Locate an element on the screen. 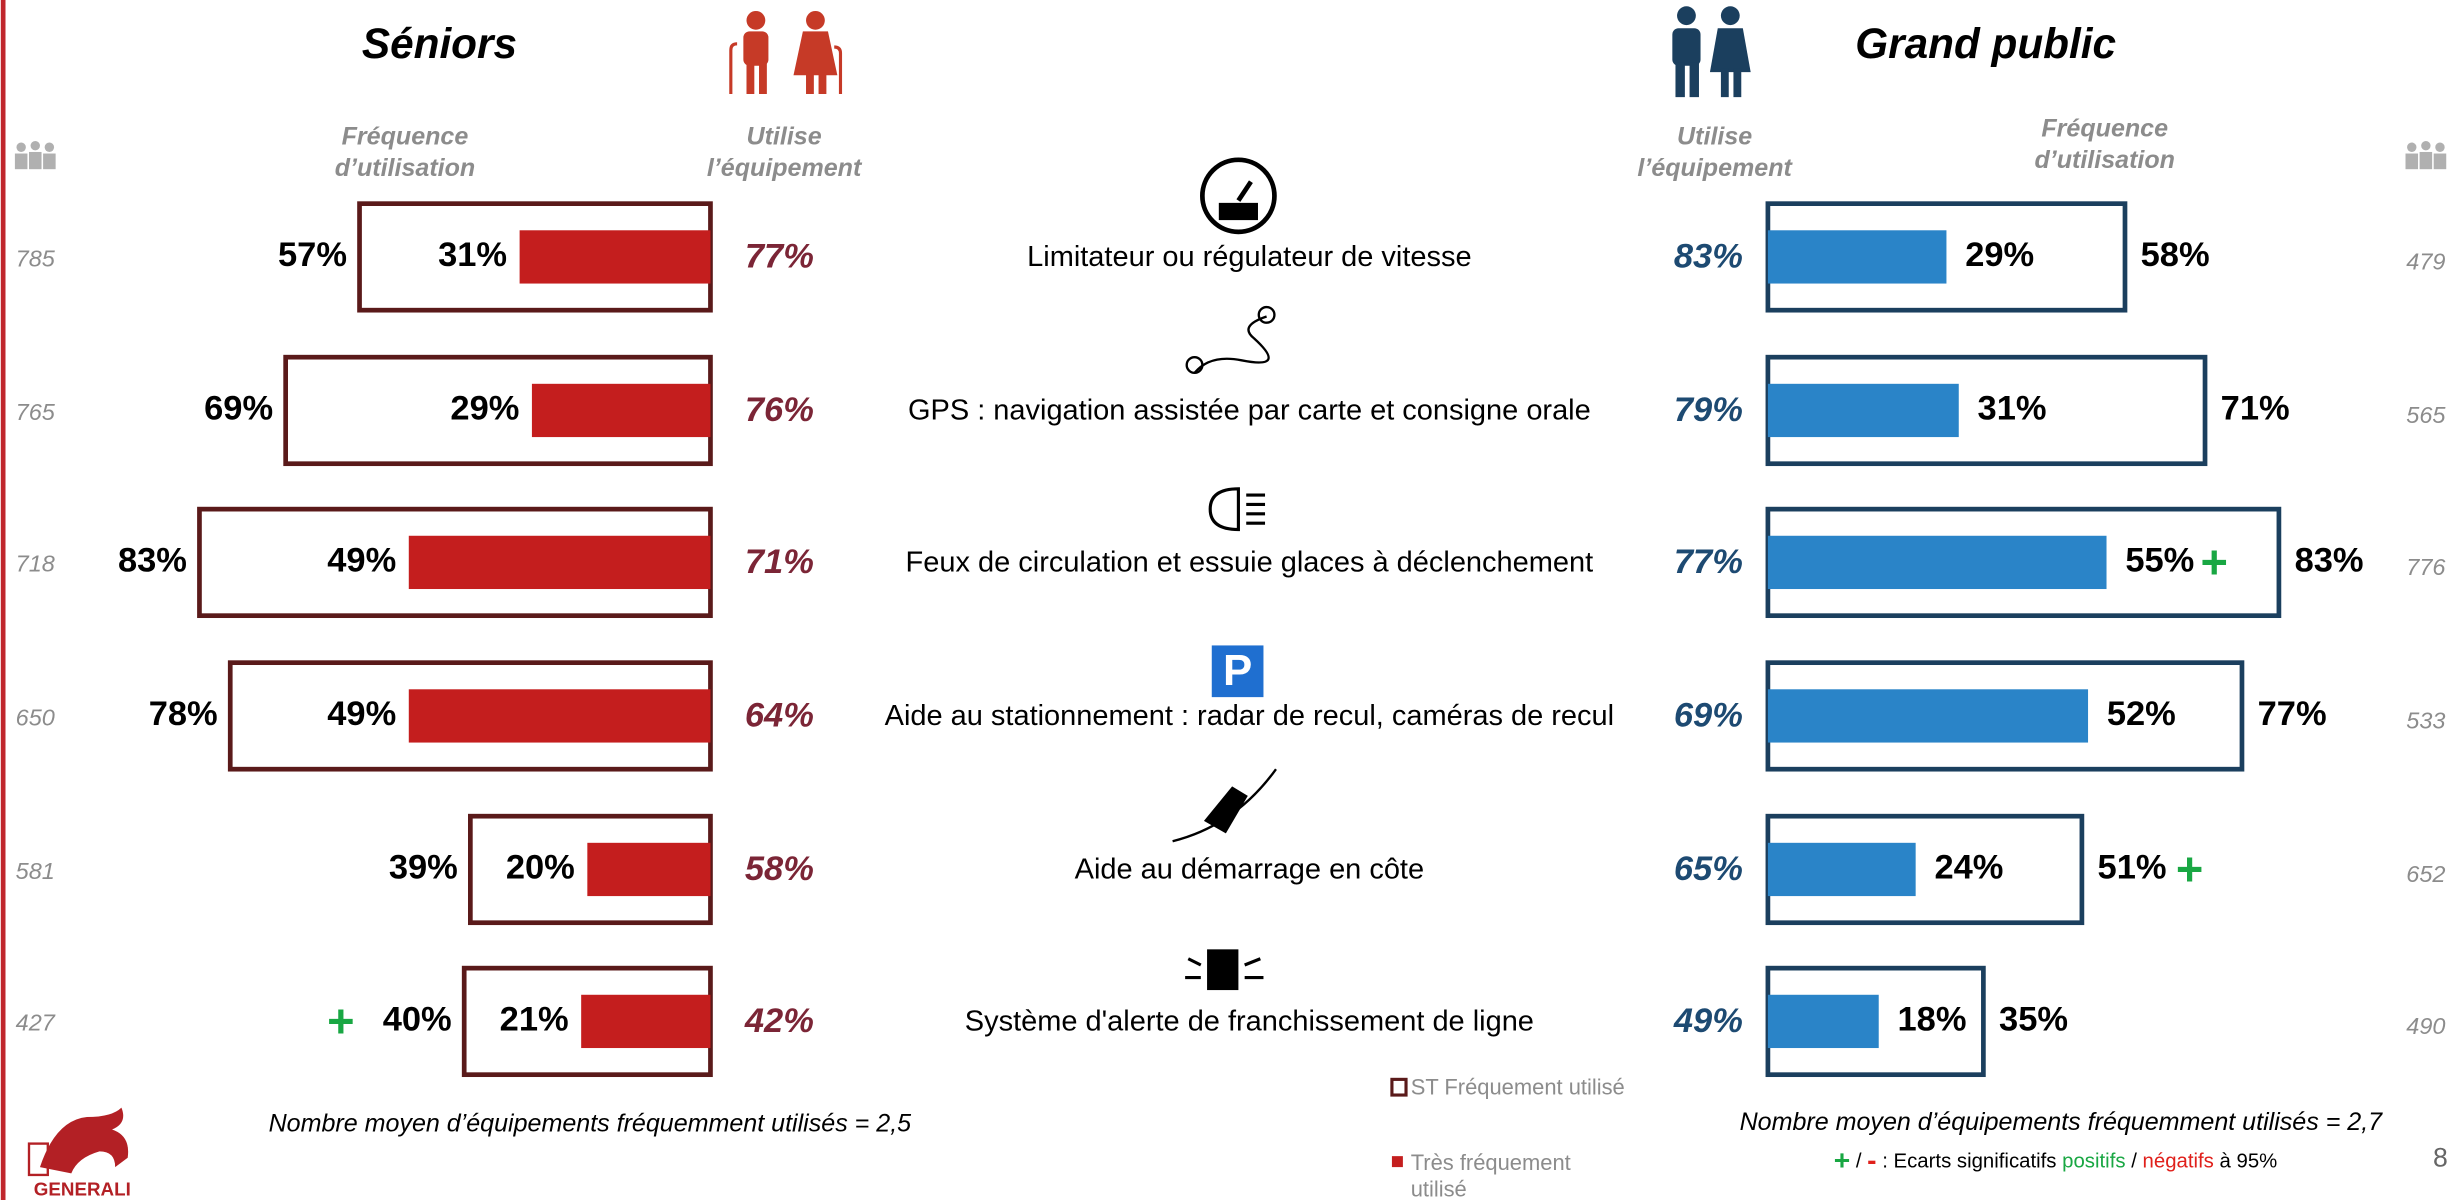 The image size is (2458, 1200). tres-label: 31% is located at coordinates (2012, 409).